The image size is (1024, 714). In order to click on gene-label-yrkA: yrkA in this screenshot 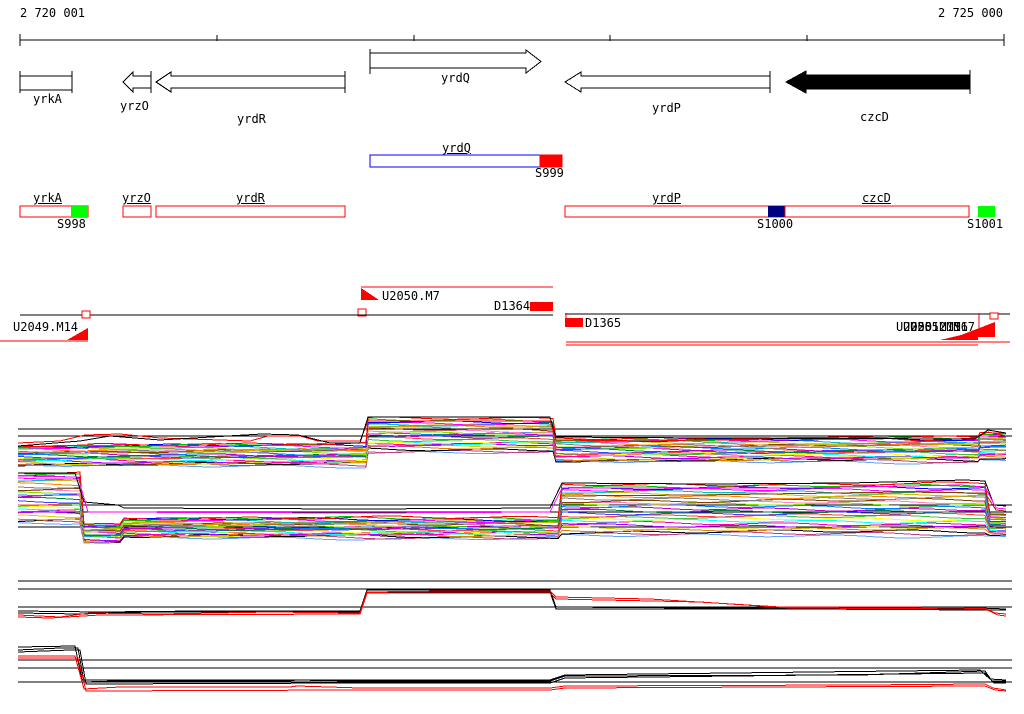, I will do `click(47, 99)`.